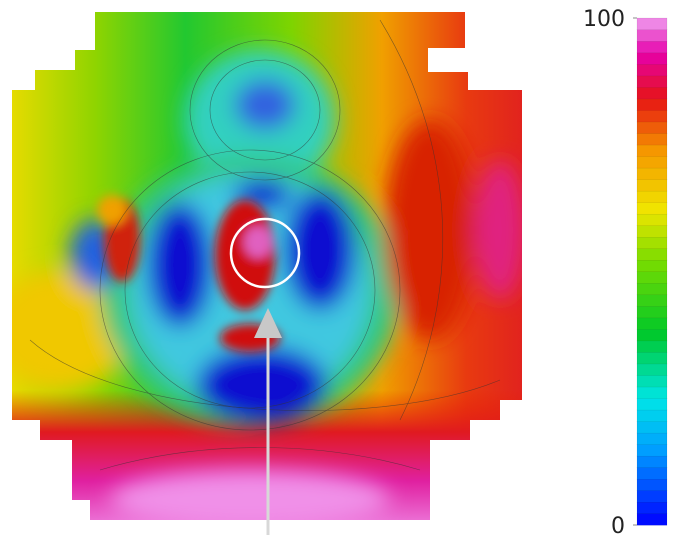 This screenshot has width=687, height=539. What do you see at coordinates (604, 19) in the screenshot?
I see `colorbar-tick-label: 100` at bounding box center [604, 19].